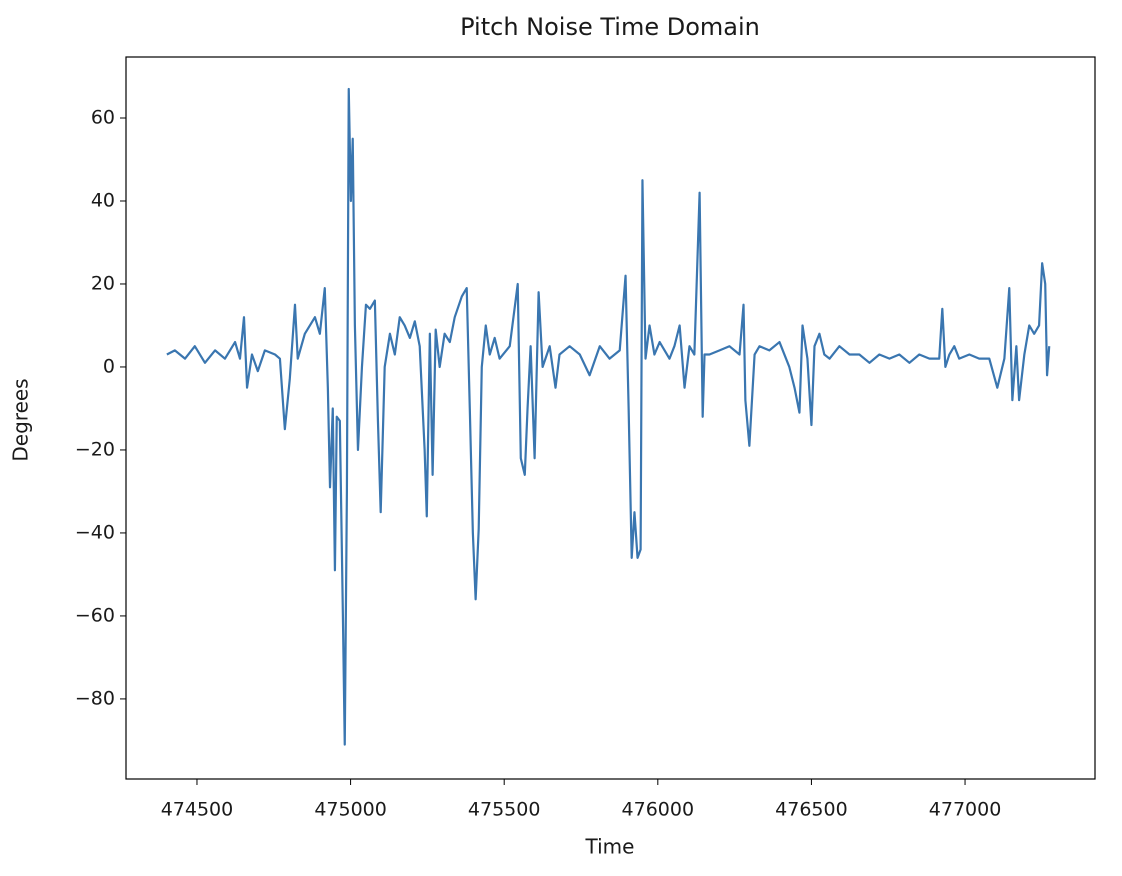 Image resolution: width=1122 pixels, height=876 pixels. I want to click on x-tick-label: 474500, so click(197, 810).